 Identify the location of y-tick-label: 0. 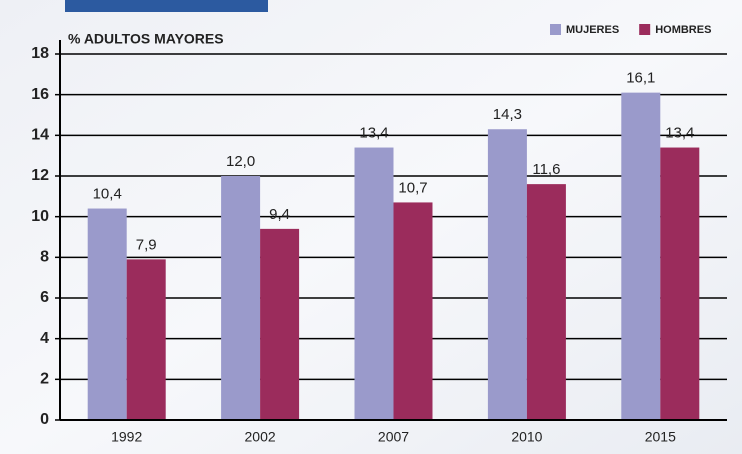
(44, 419).